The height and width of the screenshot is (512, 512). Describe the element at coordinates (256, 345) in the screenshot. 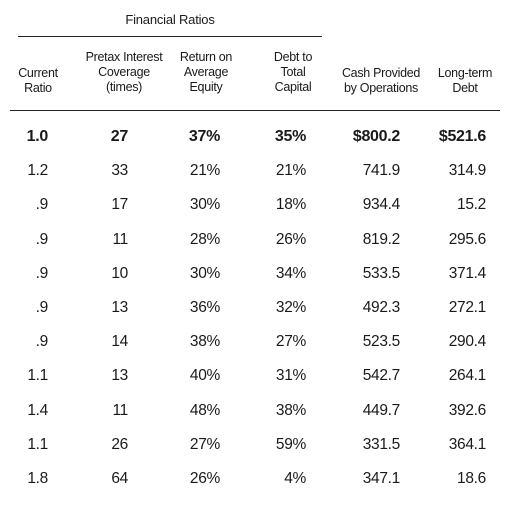

I see `table-row: .9 14 38% 27% 523.5 290.4` at that location.